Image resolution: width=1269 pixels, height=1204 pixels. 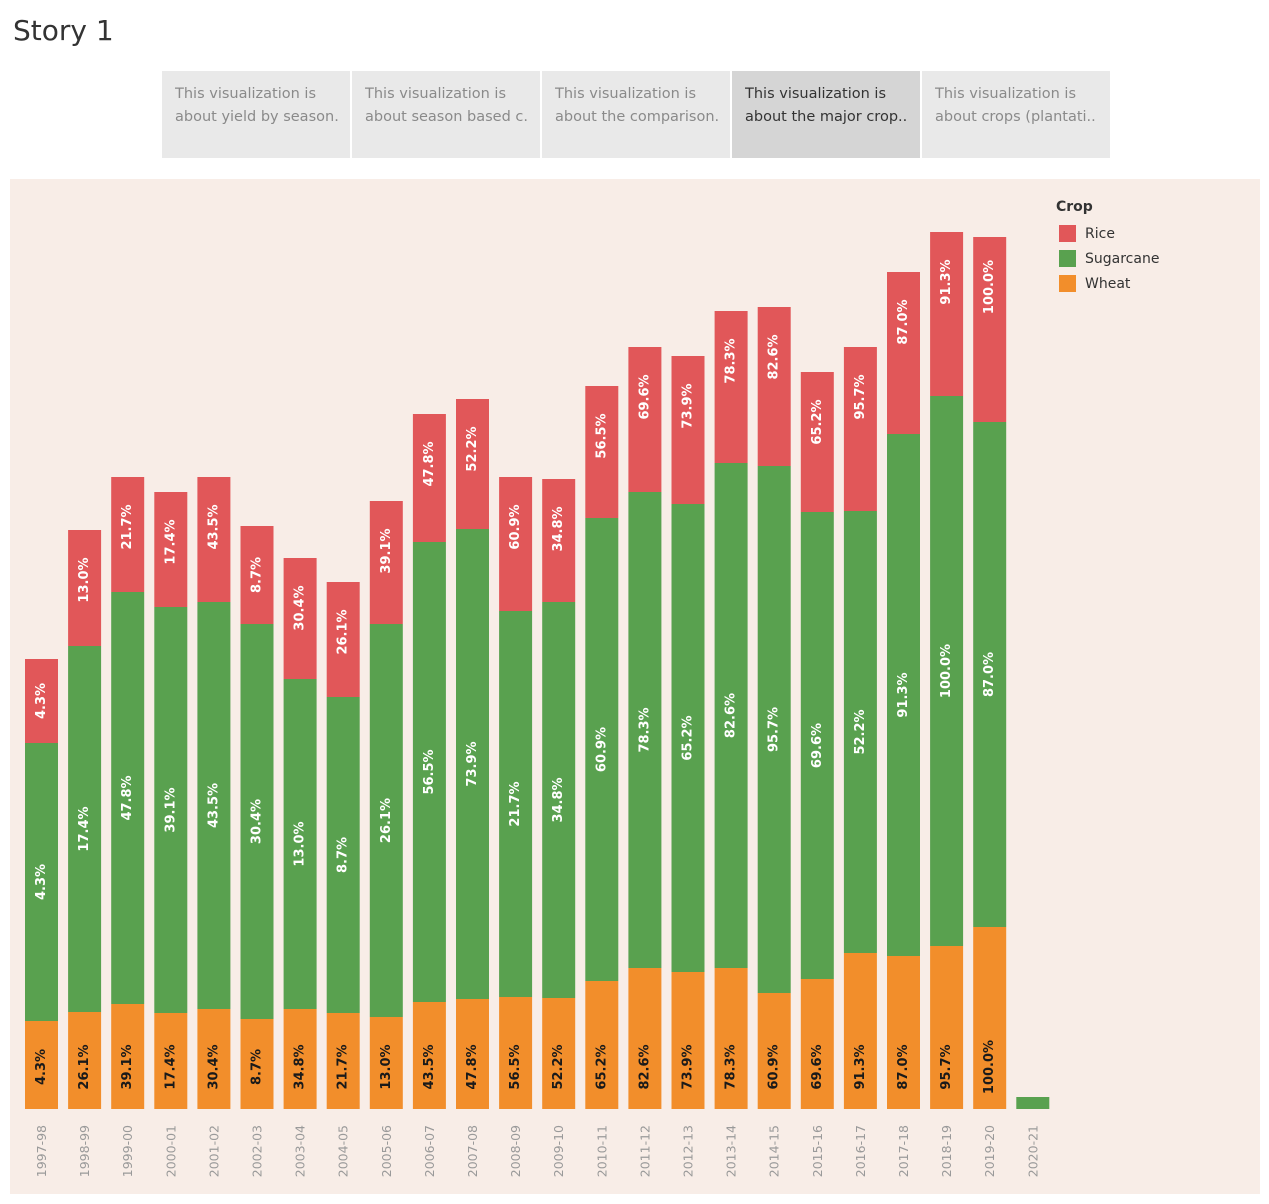 I want to click on data-label: 8.7%, so click(x=343, y=855).